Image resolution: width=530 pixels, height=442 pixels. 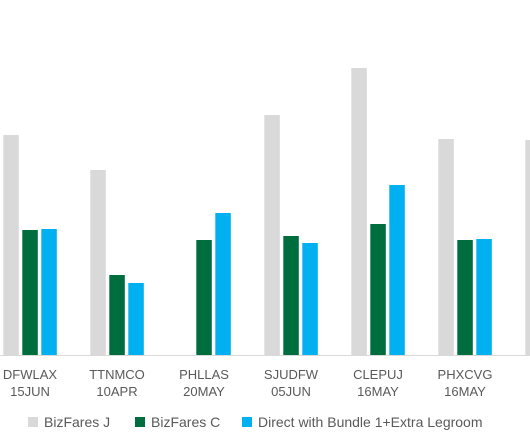 I want to click on x-tick-label: 20MAY, so click(x=204, y=391).